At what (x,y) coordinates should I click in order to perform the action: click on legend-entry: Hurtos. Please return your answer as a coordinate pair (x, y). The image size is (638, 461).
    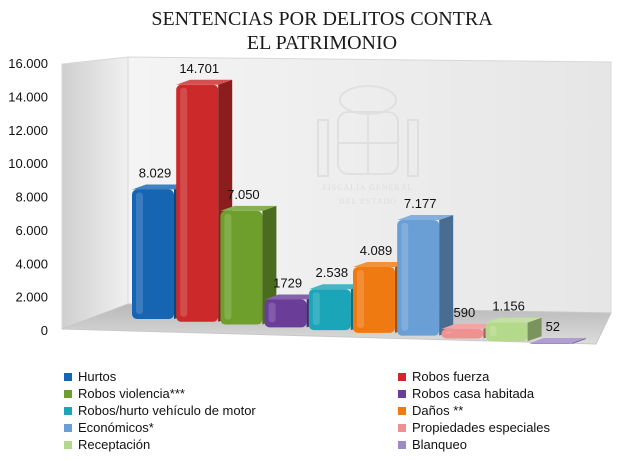
    Looking at the image, I should click on (90, 376).